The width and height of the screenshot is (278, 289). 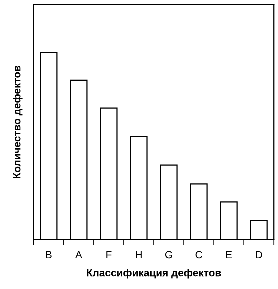 I want to click on x-tick-label: E, so click(x=229, y=255).